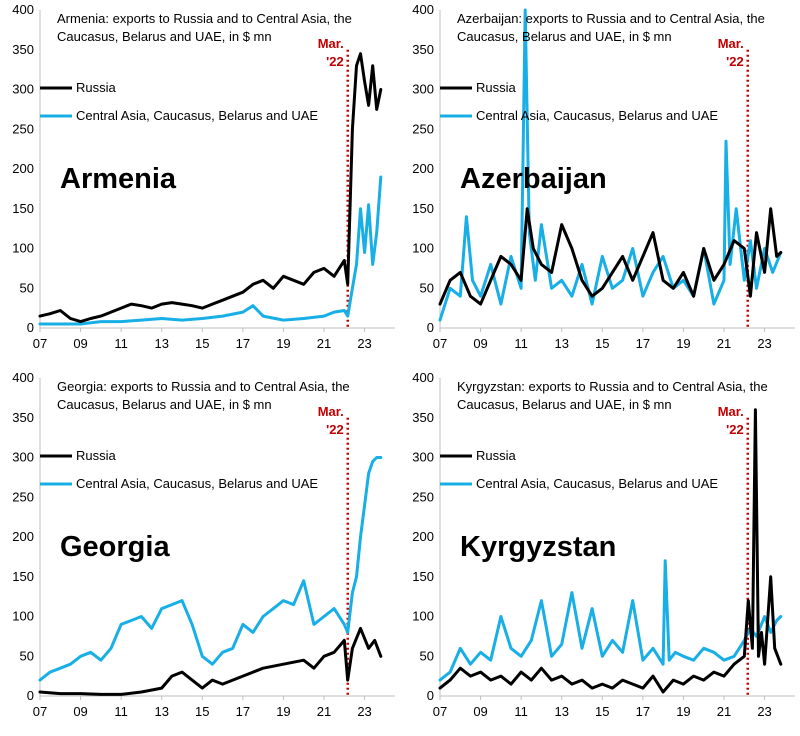 The width and height of the screenshot is (800, 736). What do you see at coordinates (427, 655) in the screenshot?
I see `y-tick-label: 50` at bounding box center [427, 655].